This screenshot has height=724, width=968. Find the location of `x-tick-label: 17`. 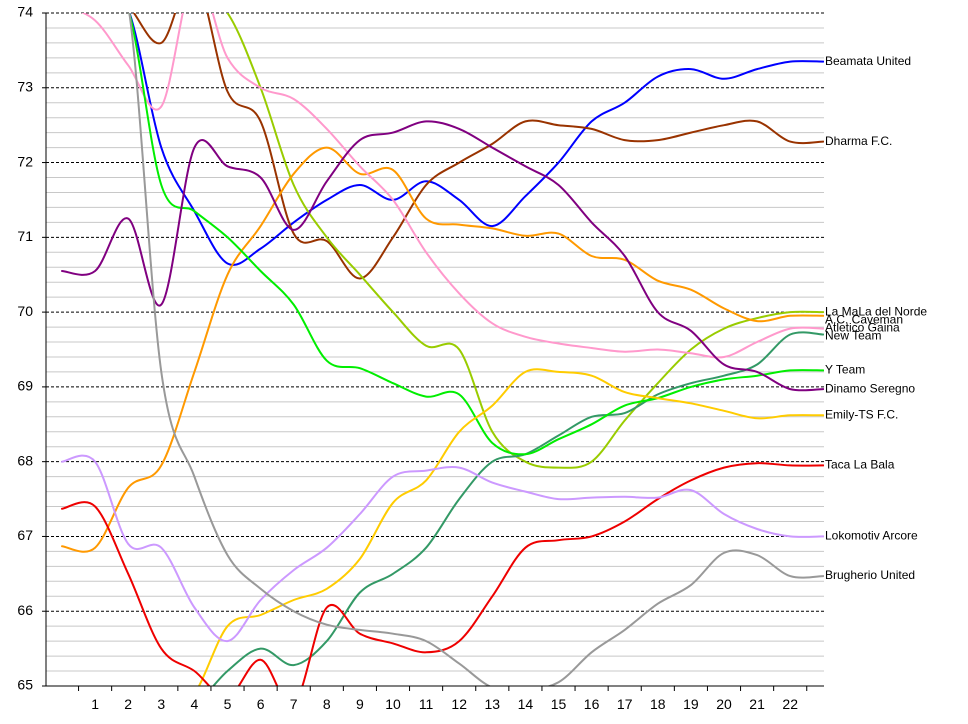

x-tick-label: 17 is located at coordinates (625, 704).